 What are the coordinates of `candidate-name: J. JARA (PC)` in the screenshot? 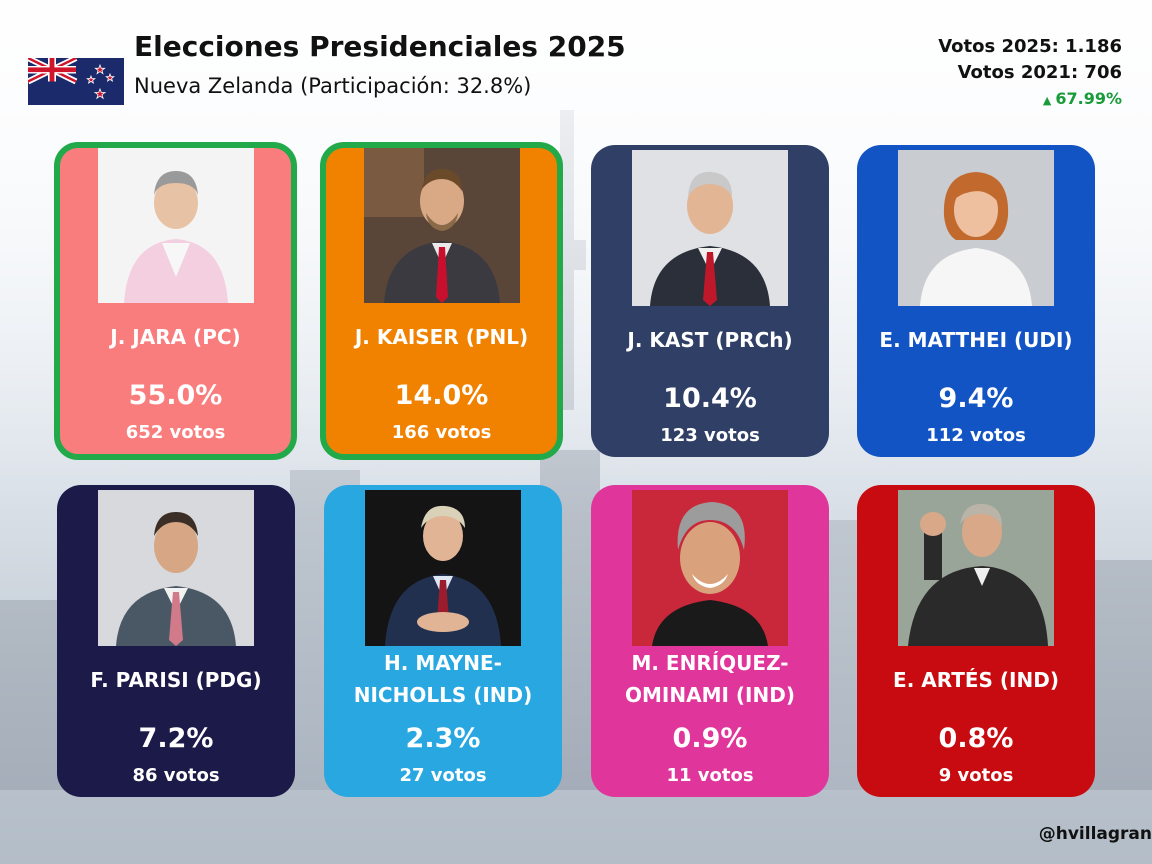 It's located at (175, 337).